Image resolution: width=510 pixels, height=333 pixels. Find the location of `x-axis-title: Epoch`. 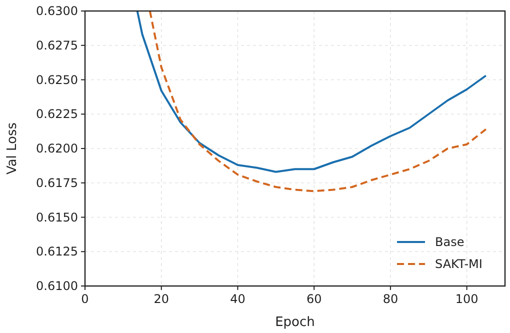

x-axis-title: Epoch is located at coordinates (295, 322).